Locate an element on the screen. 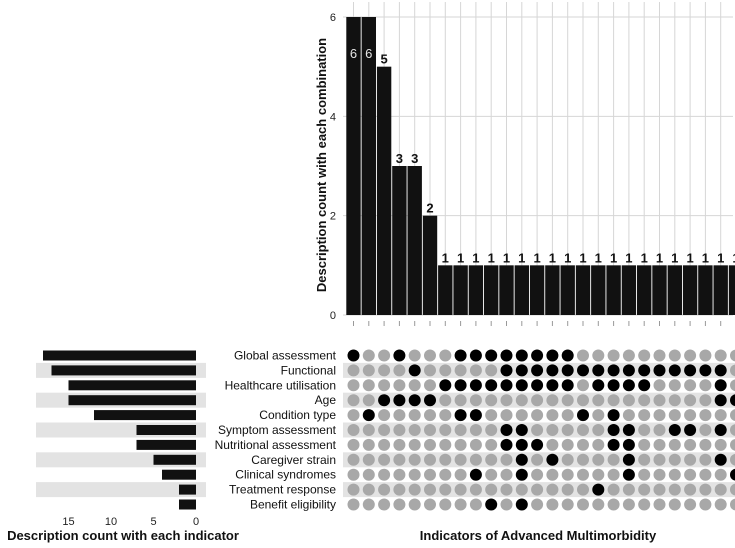 The image size is (735, 548). set-name-label: Healthcare utilisation is located at coordinates (280, 385).